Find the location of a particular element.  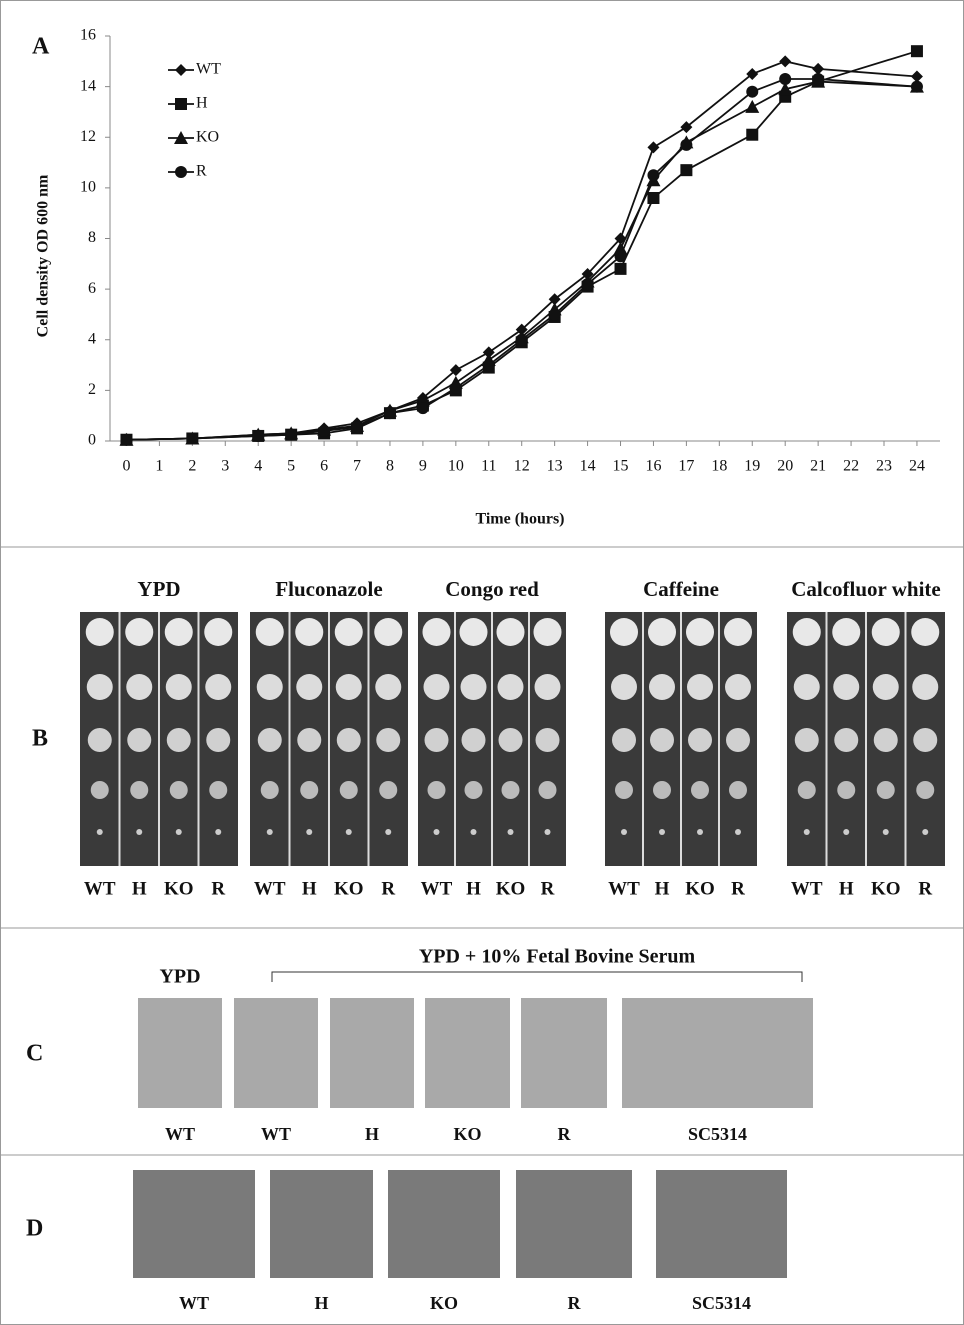

x-tick-label: 8 is located at coordinates (390, 466).